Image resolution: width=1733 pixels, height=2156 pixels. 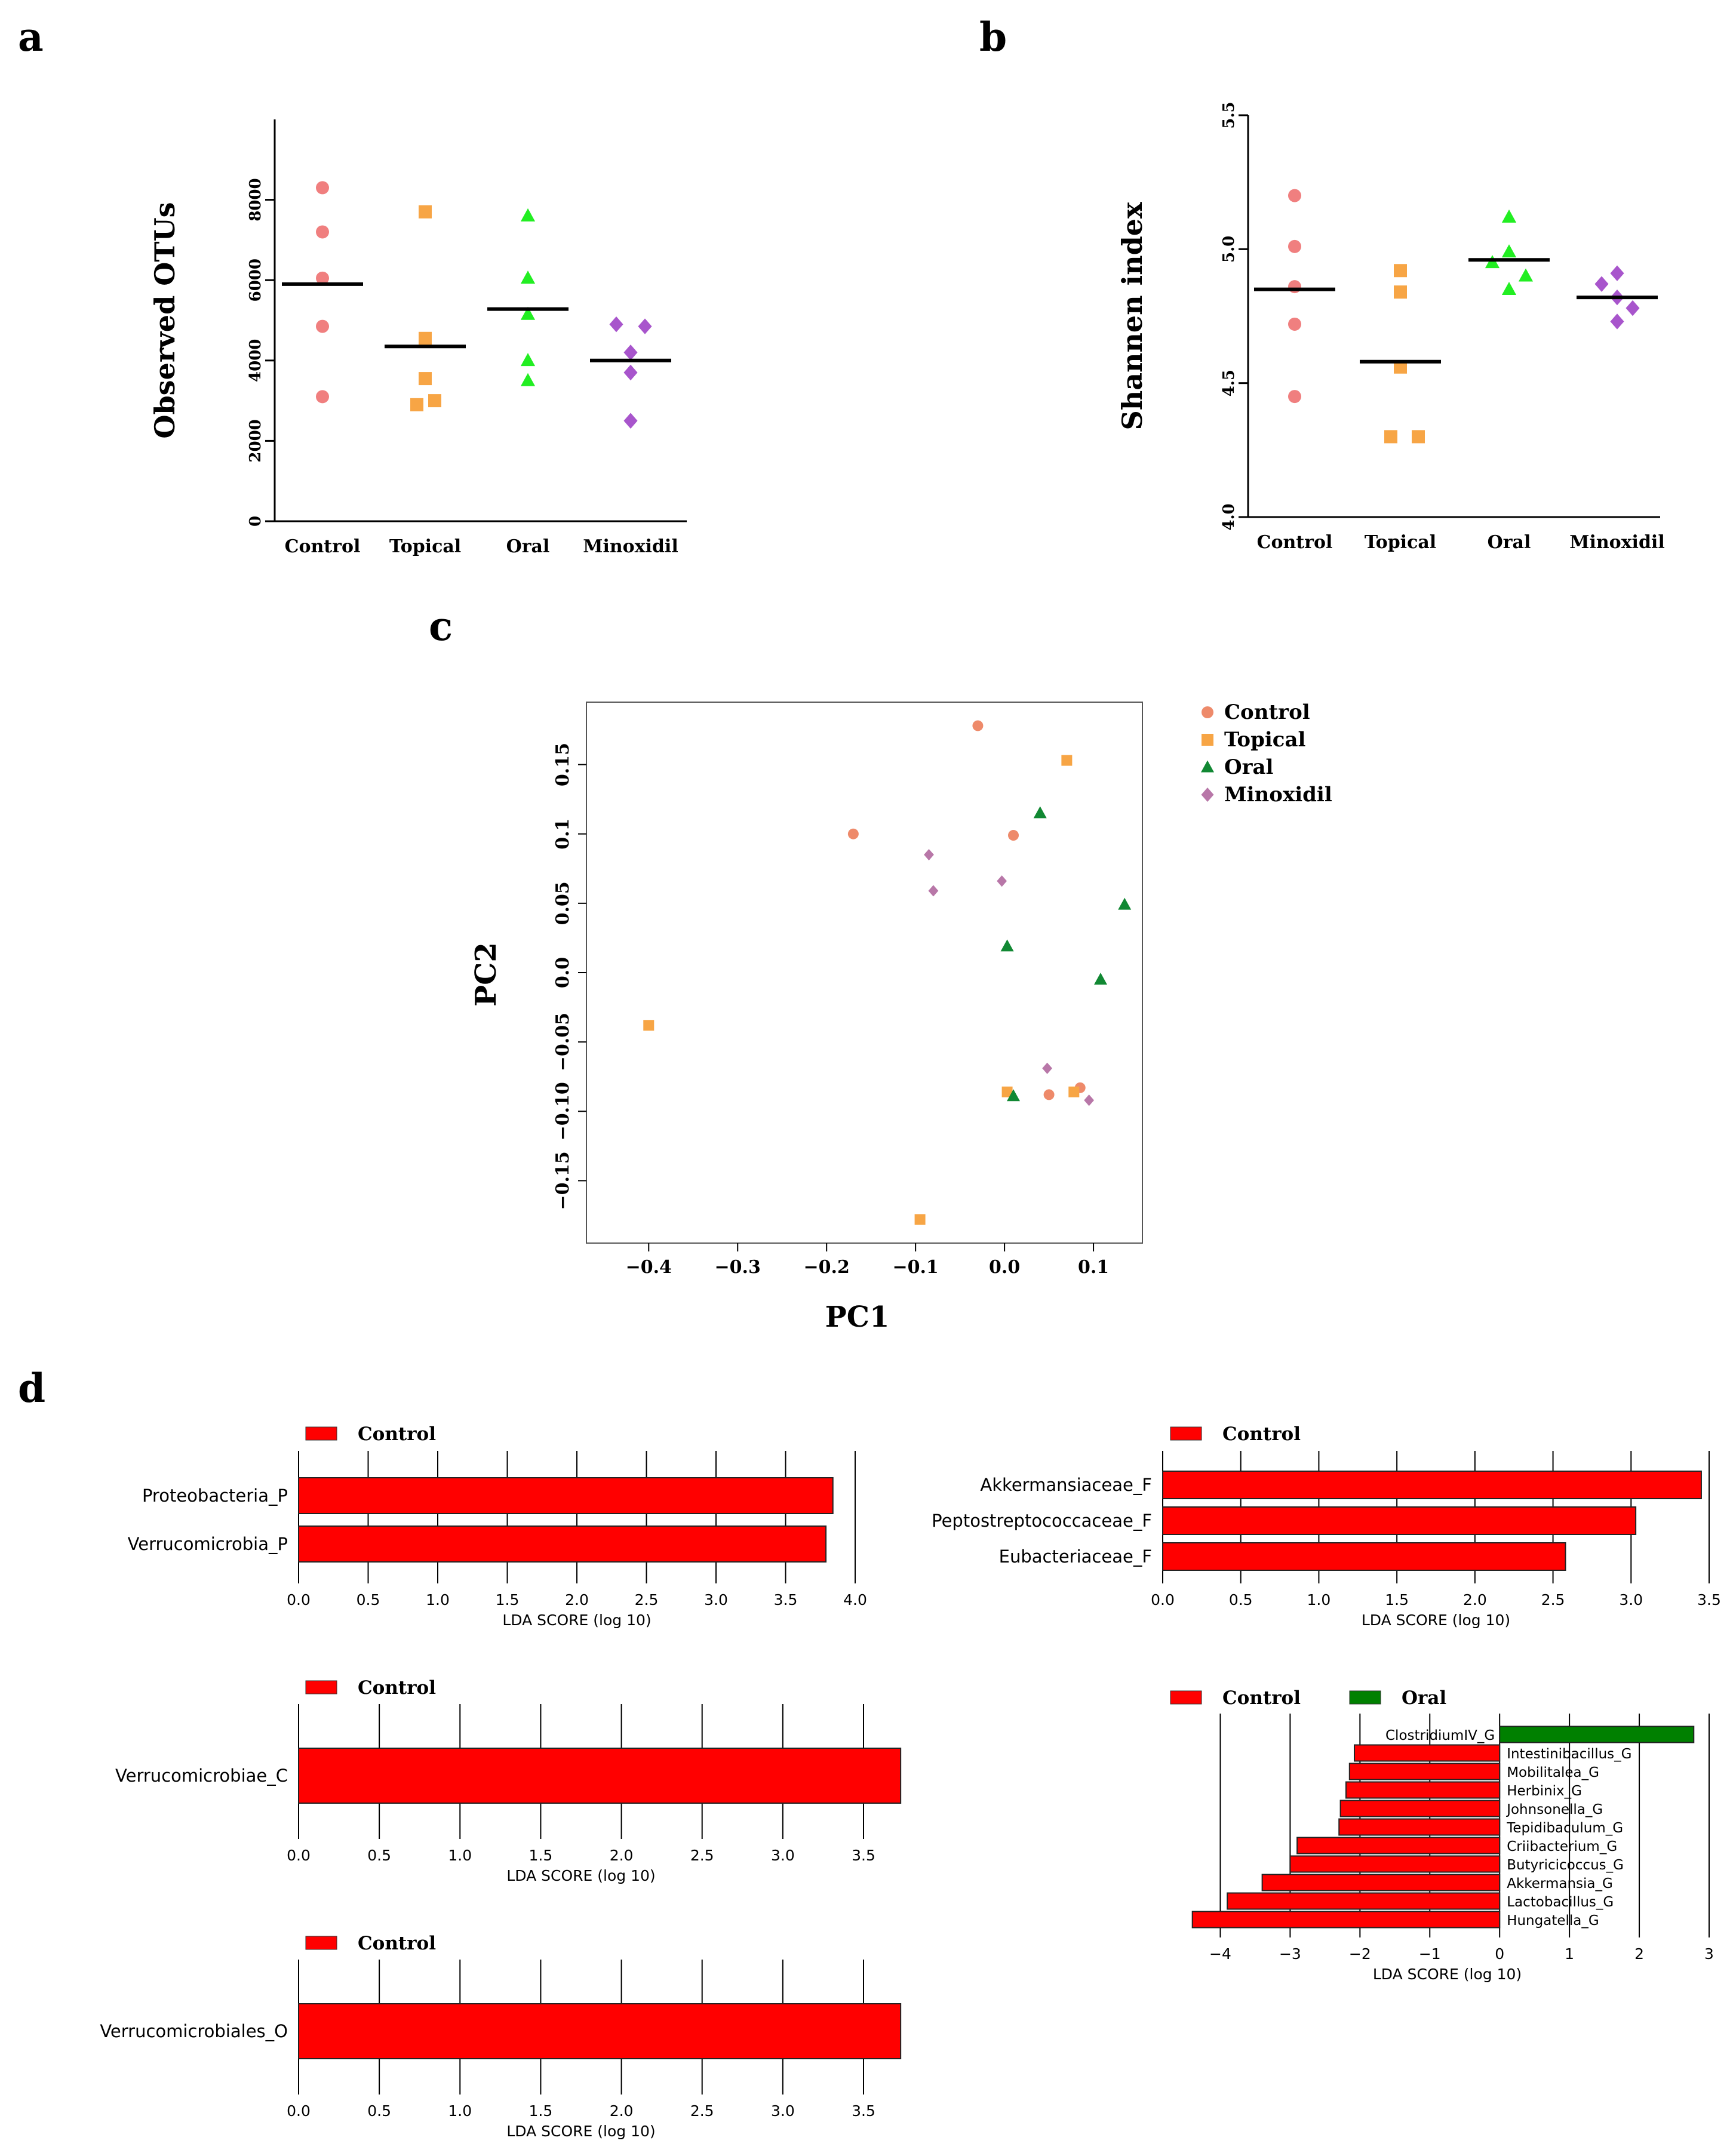 I want to click on y-tick-label: −0.05, so click(x=562, y=1042).